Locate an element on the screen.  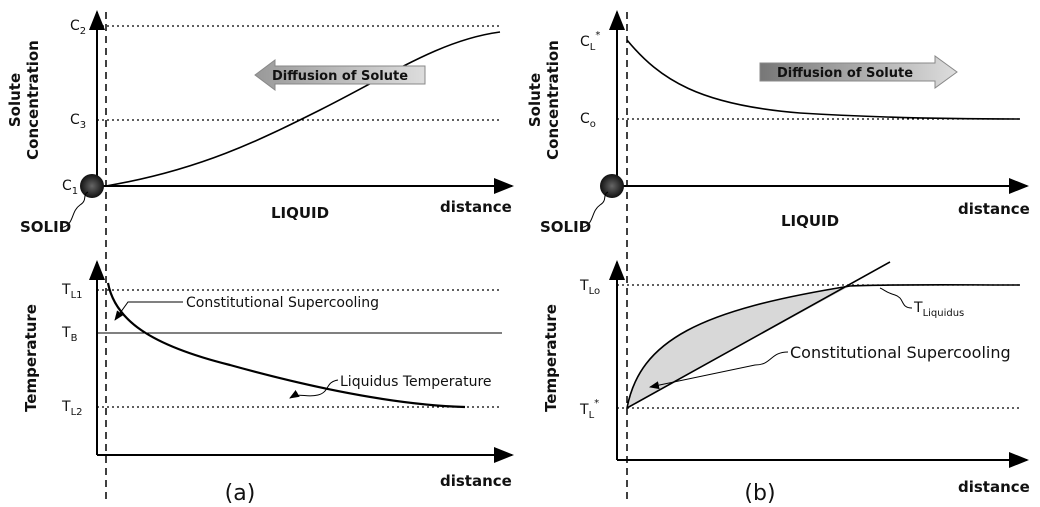
level-label: TL* is located at coordinates (589, 409).